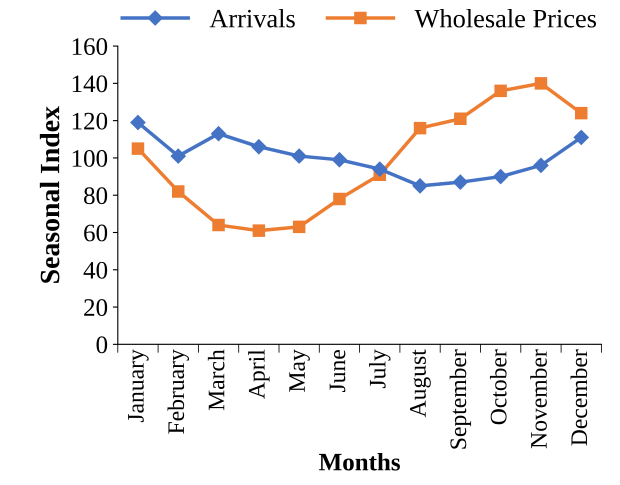 The width and height of the screenshot is (620, 485). What do you see at coordinates (579, 397) in the screenshot?
I see `x-tick-label: December` at bounding box center [579, 397].